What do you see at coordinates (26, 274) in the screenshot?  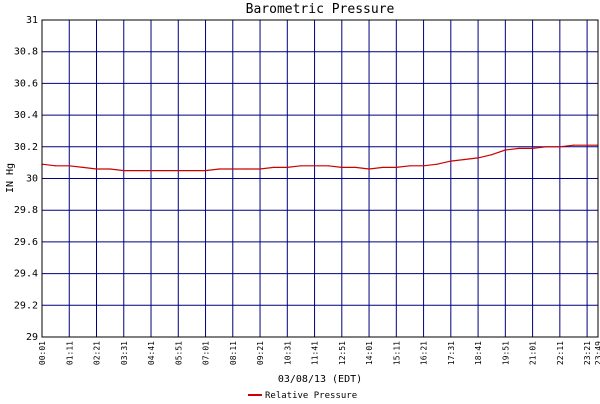 I see `y-tick-label: 29.4` at bounding box center [26, 274].